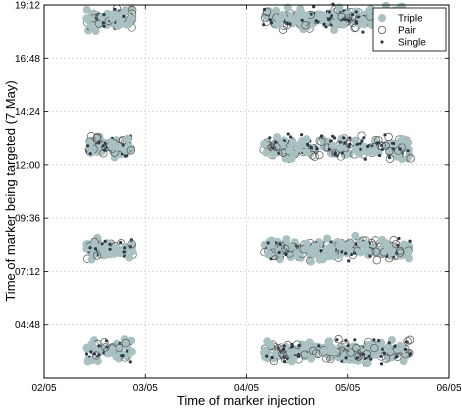  I want to click on legend-marker-single, so click(382, 42).